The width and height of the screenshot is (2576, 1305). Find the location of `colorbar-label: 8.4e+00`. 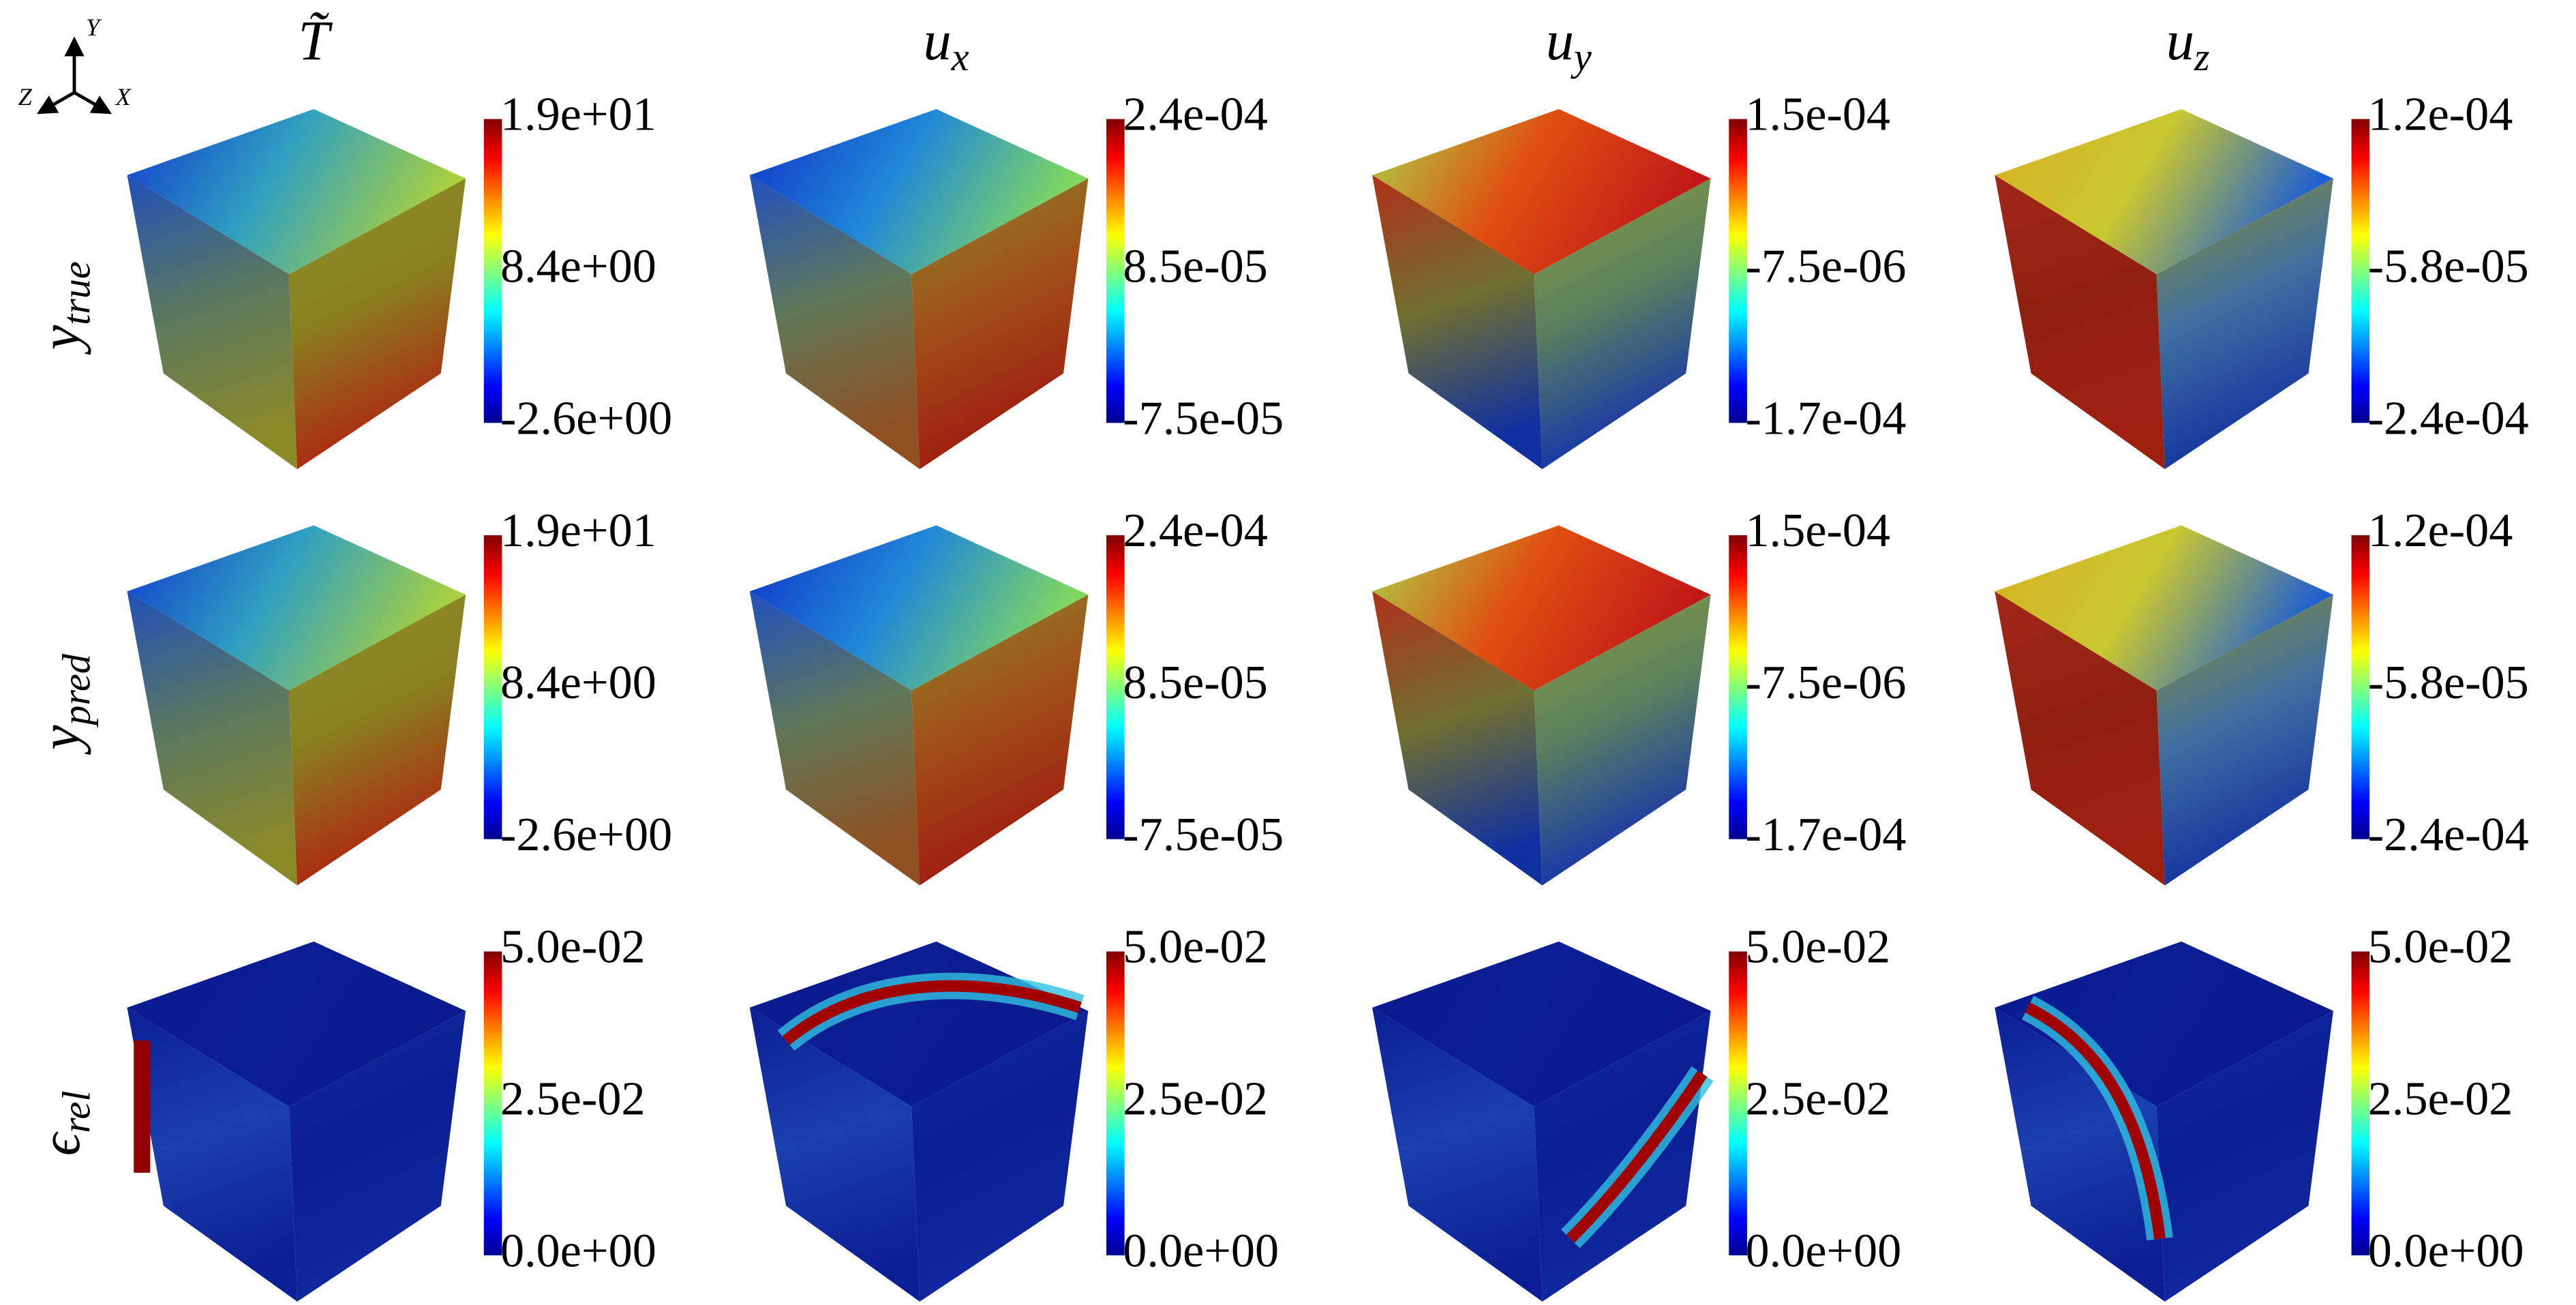

colorbar-label: 8.4e+00 is located at coordinates (578, 266).